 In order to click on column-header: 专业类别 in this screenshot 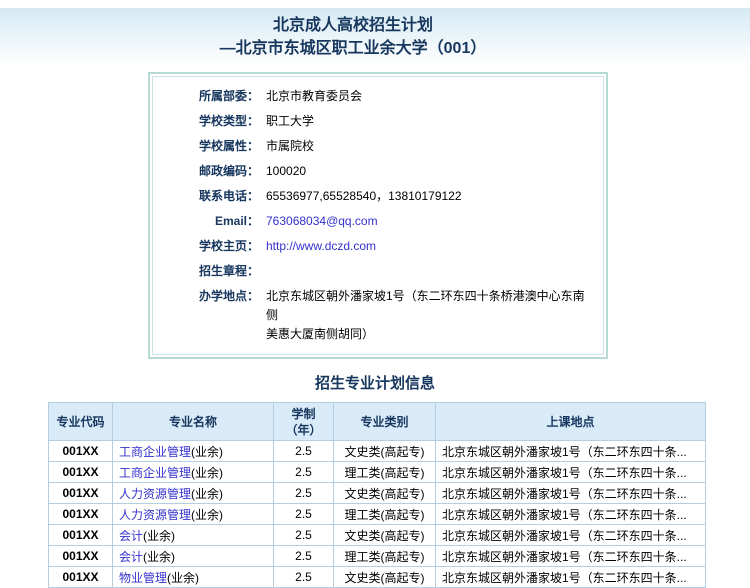, I will do `click(384, 421)`.